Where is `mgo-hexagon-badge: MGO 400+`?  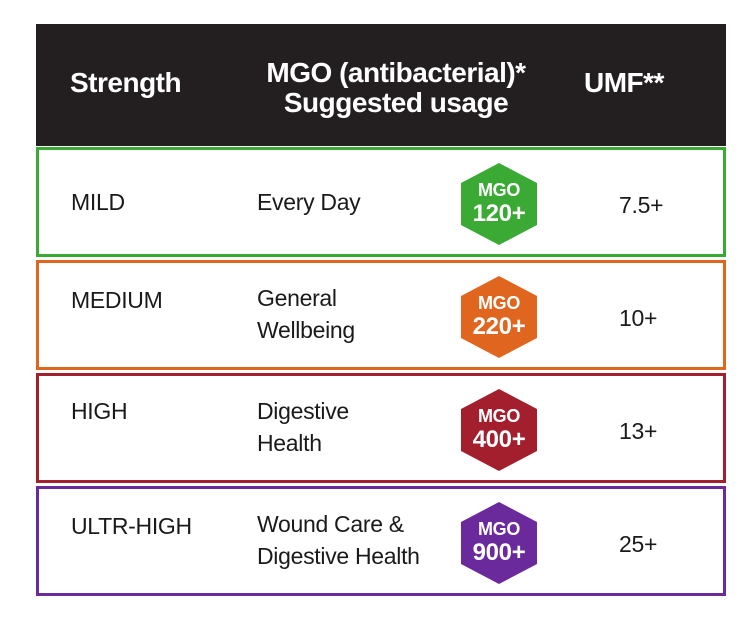 mgo-hexagon-badge: MGO 400+ is located at coordinates (499, 430).